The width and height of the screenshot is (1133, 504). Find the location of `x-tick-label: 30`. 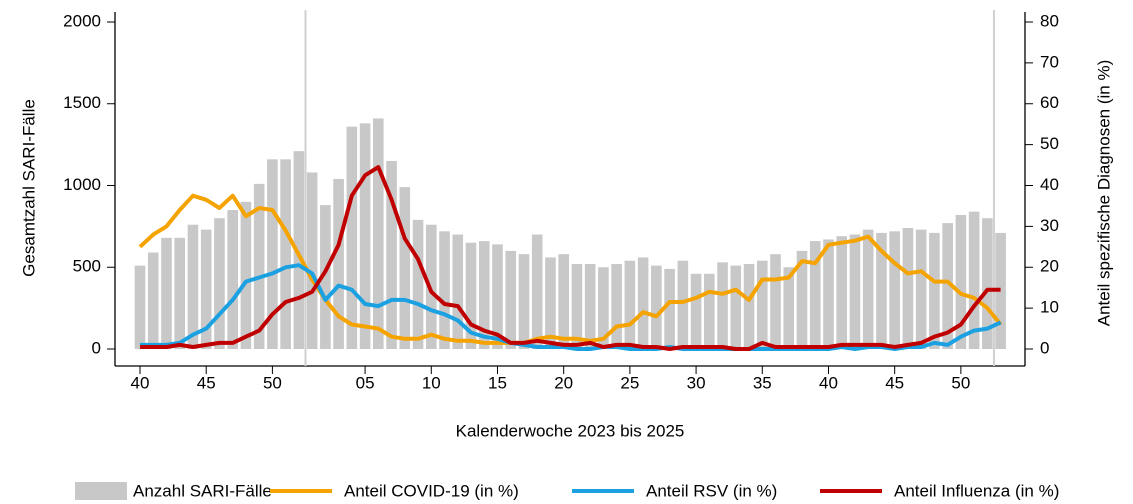

x-tick-label: 30 is located at coordinates (696, 382).